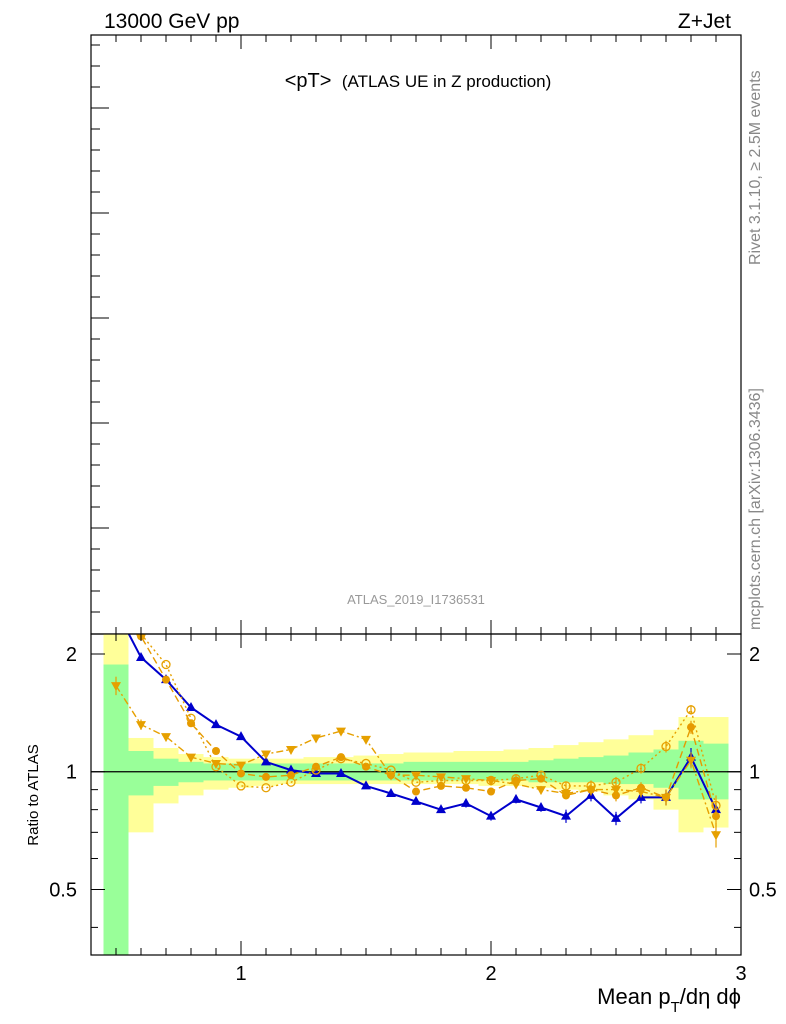 The width and height of the screenshot is (786, 1024). Describe the element at coordinates (754, 655) in the screenshot. I see `y-tick-label-right: 2` at that location.